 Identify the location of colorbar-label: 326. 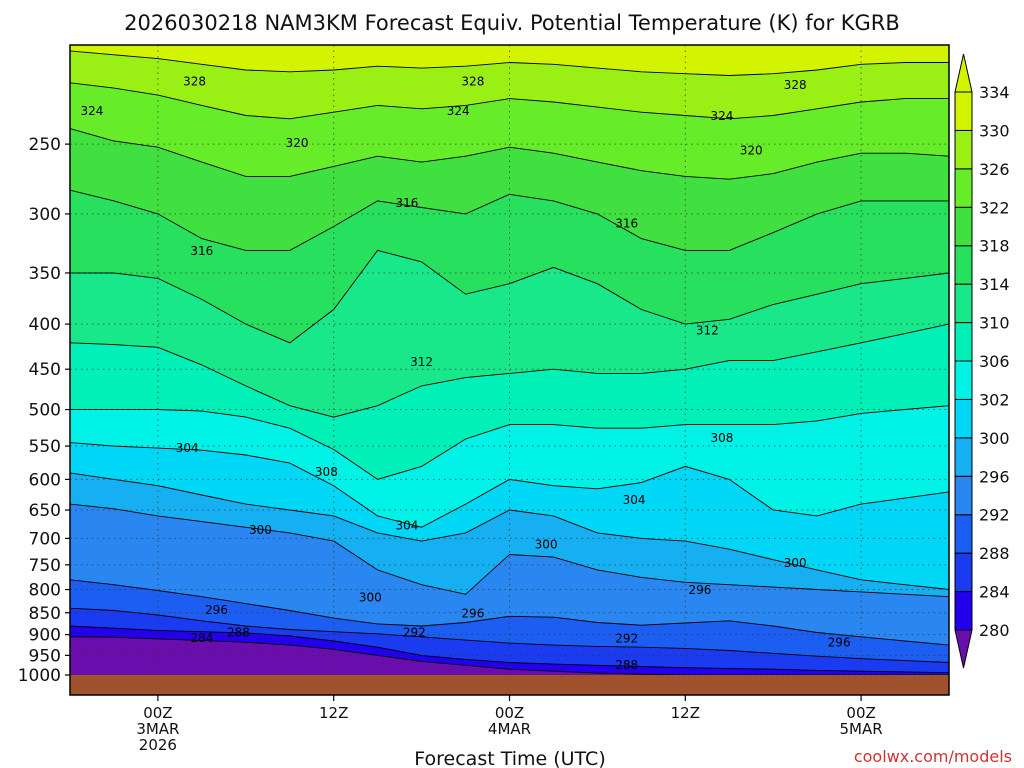
(994, 169).